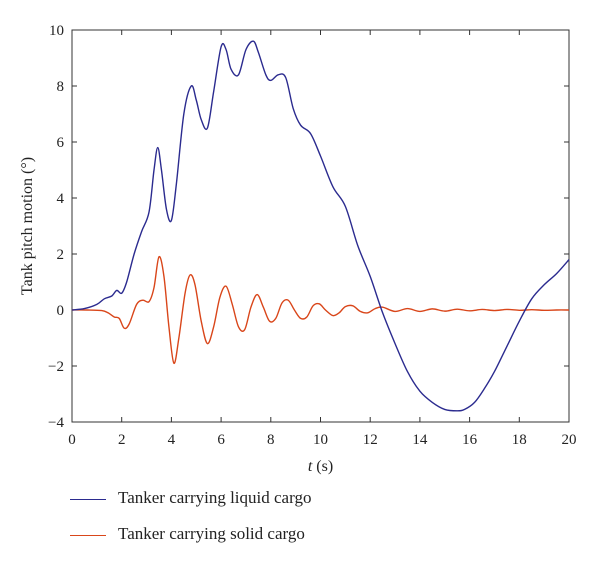 The image size is (600, 563). Describe the element at coordinates (72, 440) in the screenshot. I see `x-tick-label: 0` at that location.